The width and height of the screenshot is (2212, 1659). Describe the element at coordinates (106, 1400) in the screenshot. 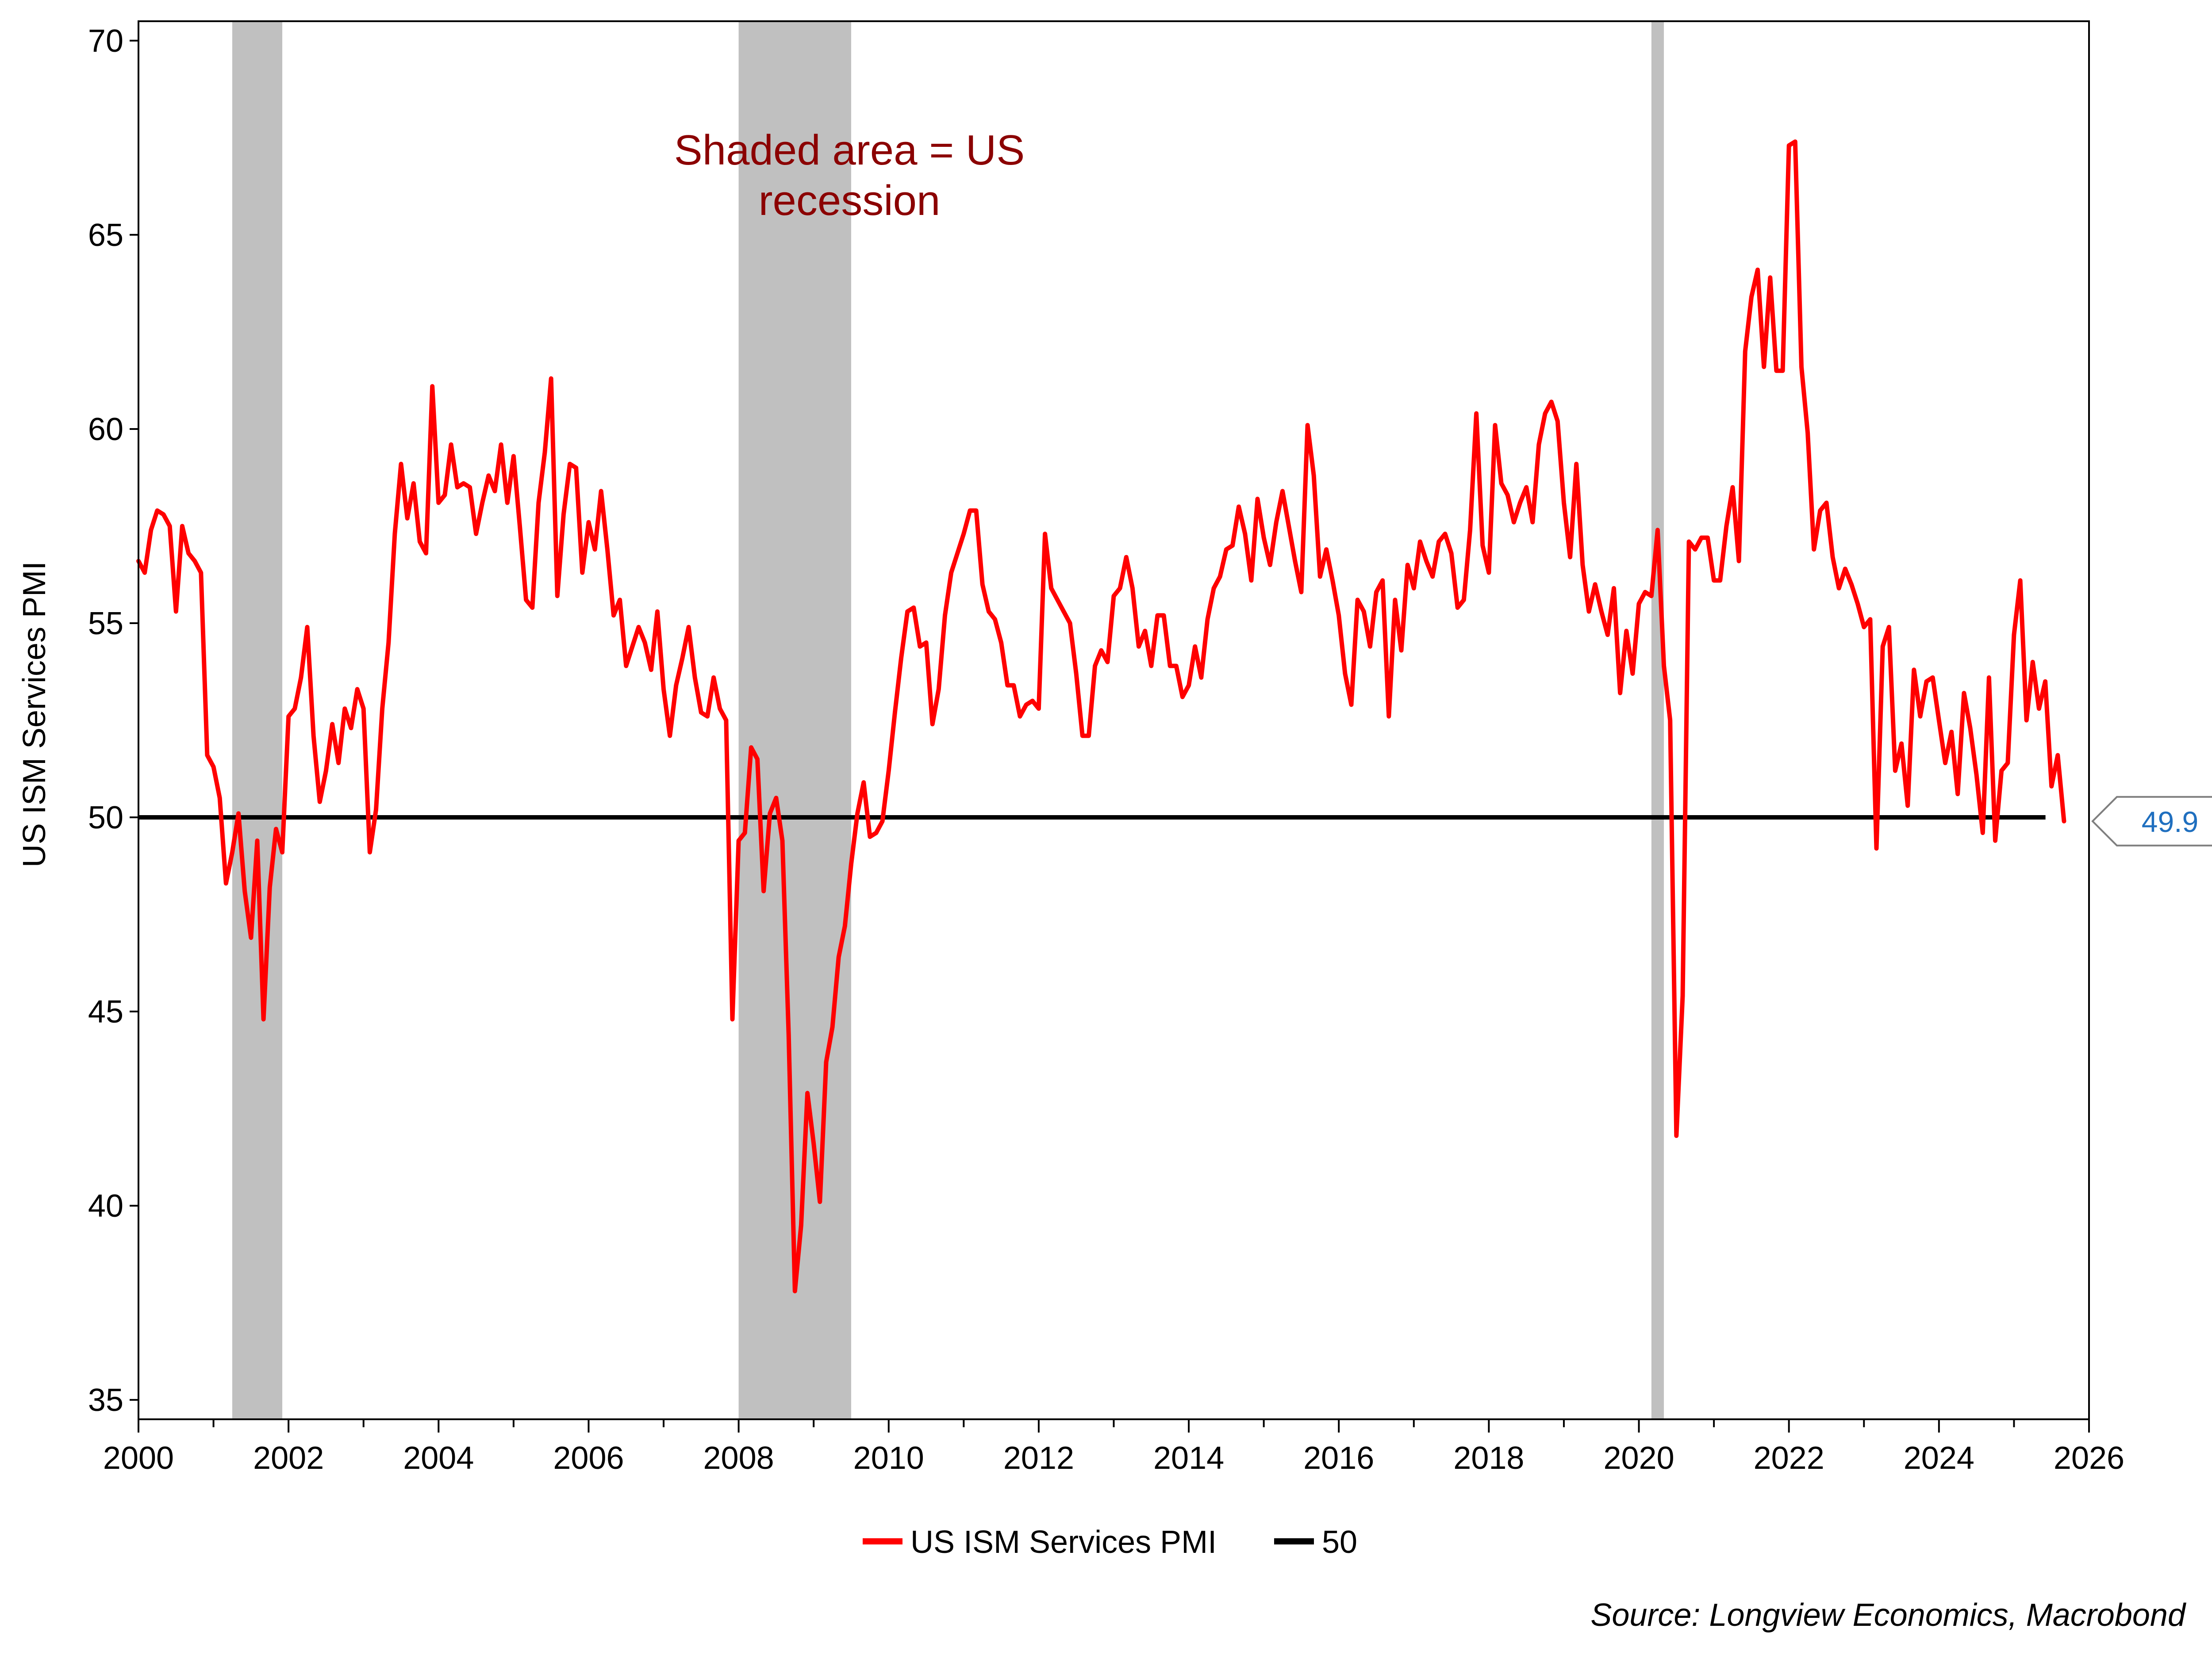

I see `y-tick-label: 35` at that location.